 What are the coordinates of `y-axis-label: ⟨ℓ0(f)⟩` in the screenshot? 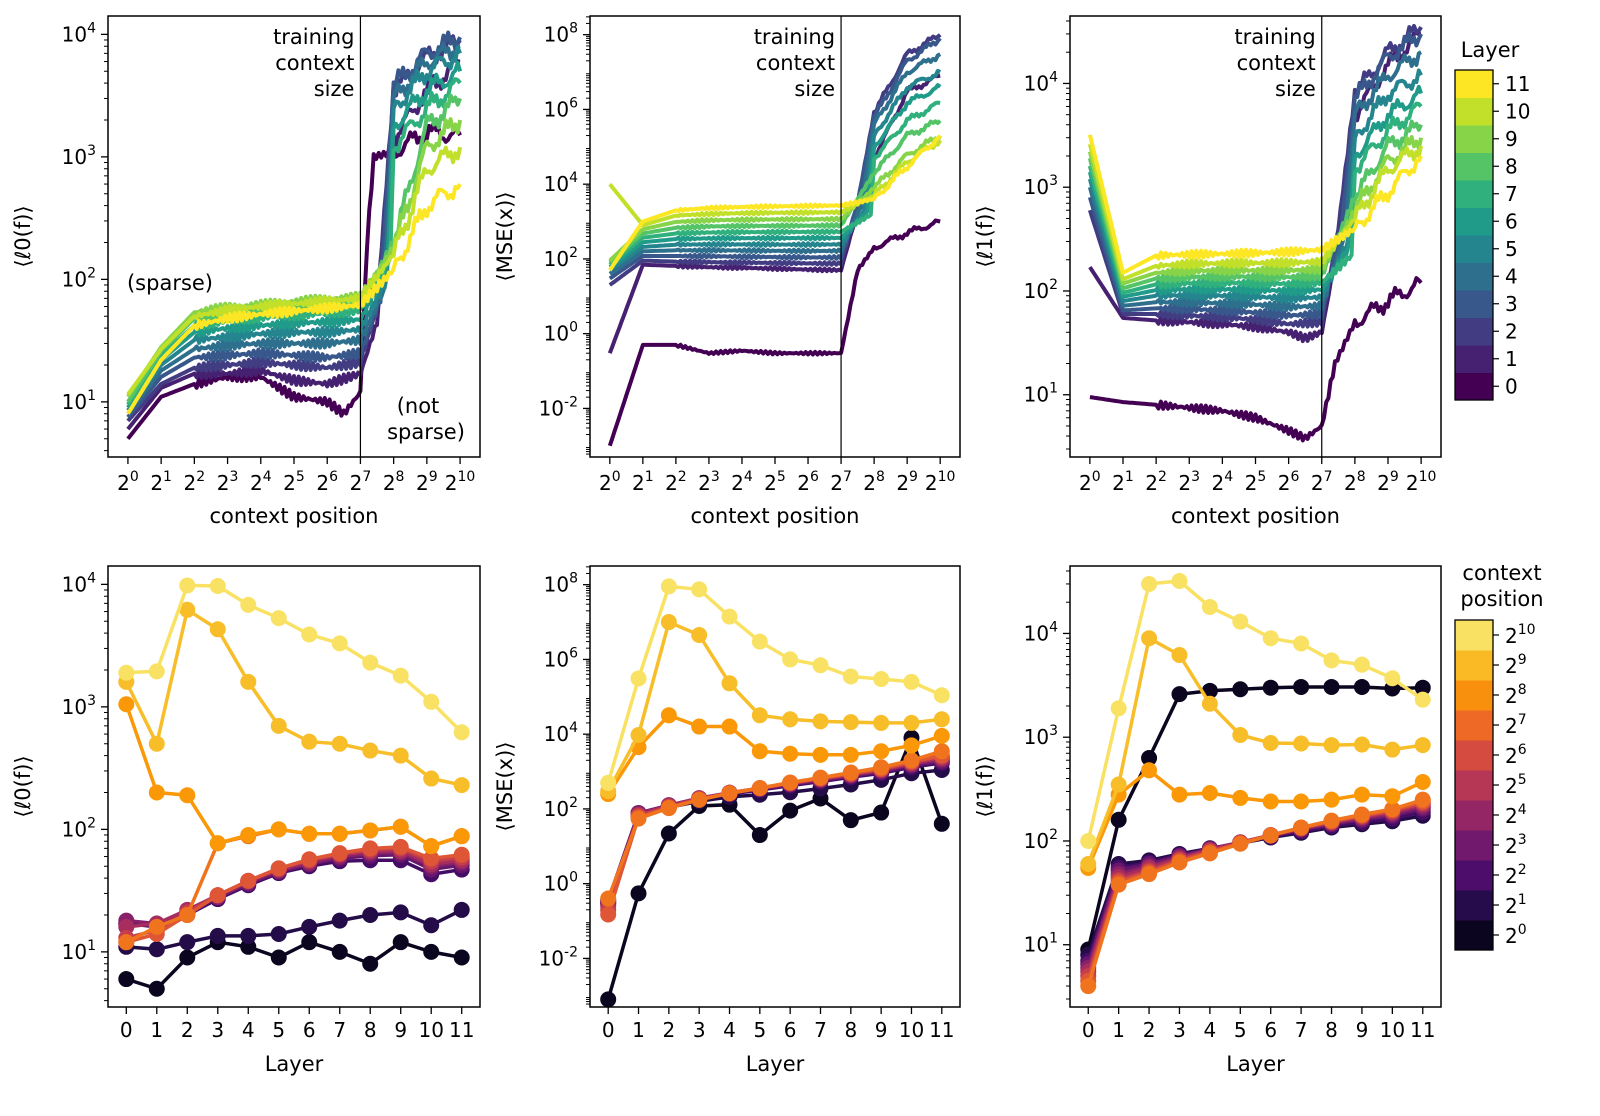 It's located at (23, 786).